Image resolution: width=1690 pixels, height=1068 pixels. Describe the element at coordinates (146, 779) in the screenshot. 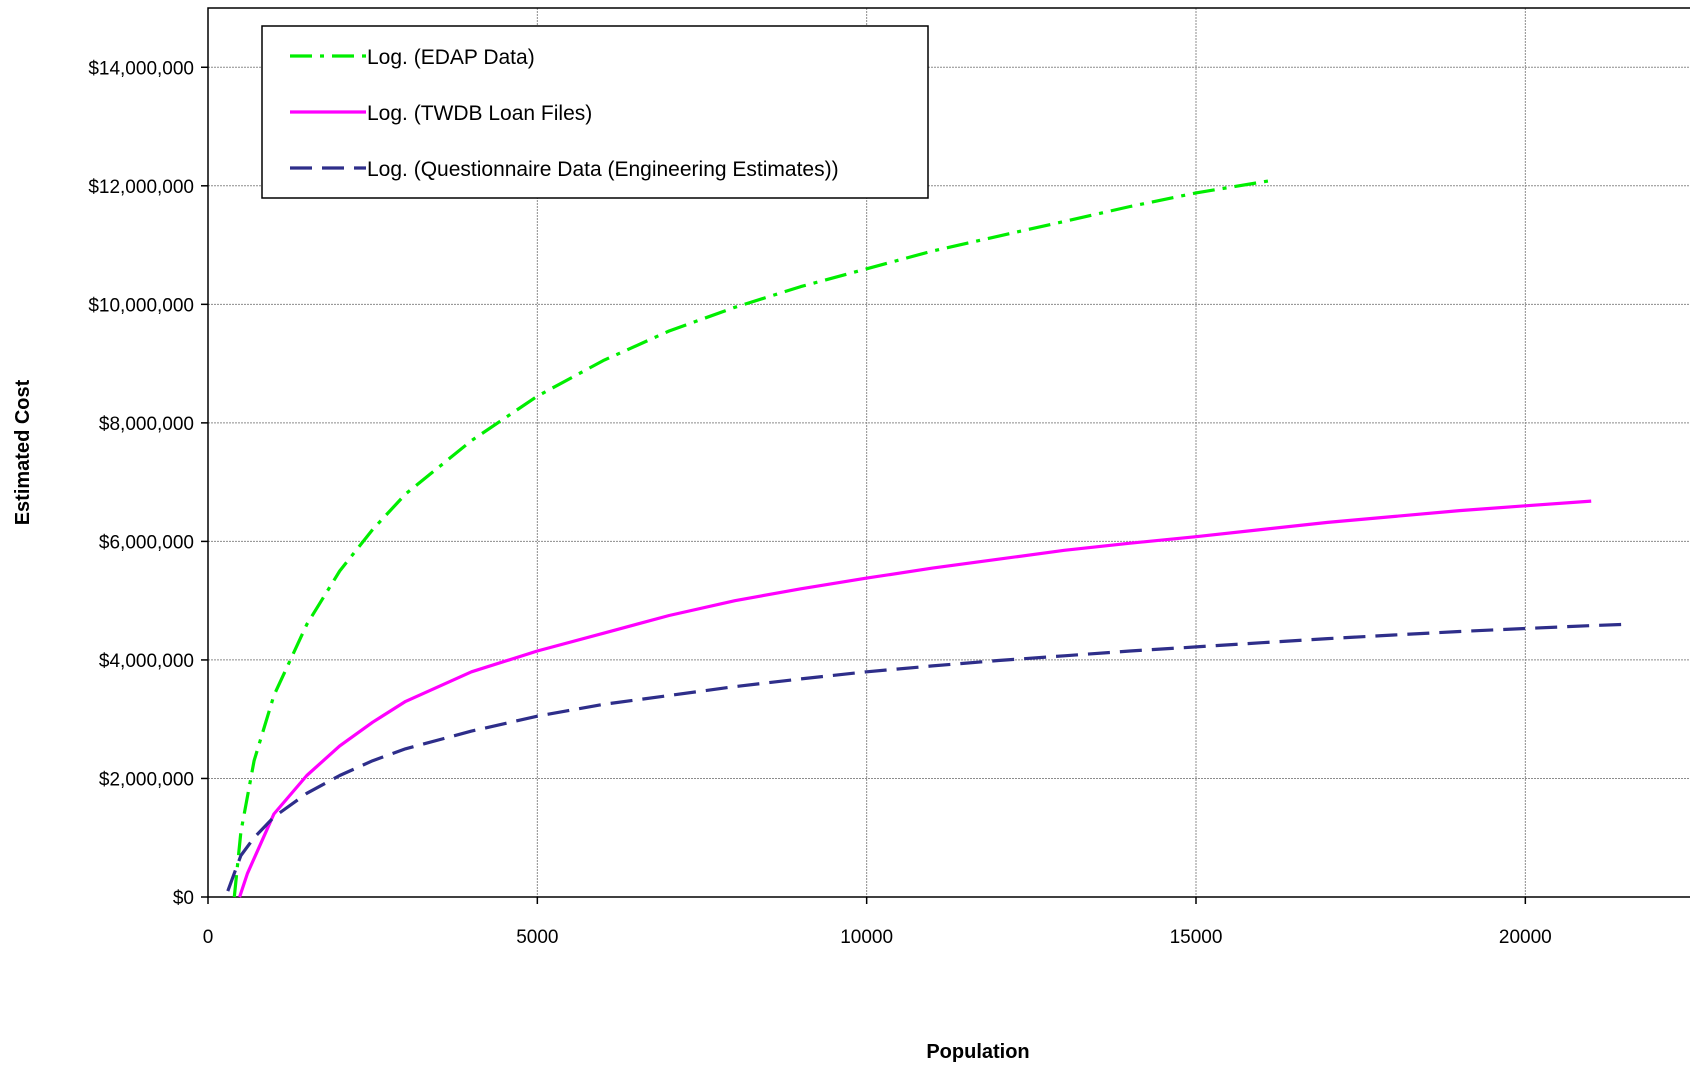

I see `y-tick-label: $2,000,000` at that location.